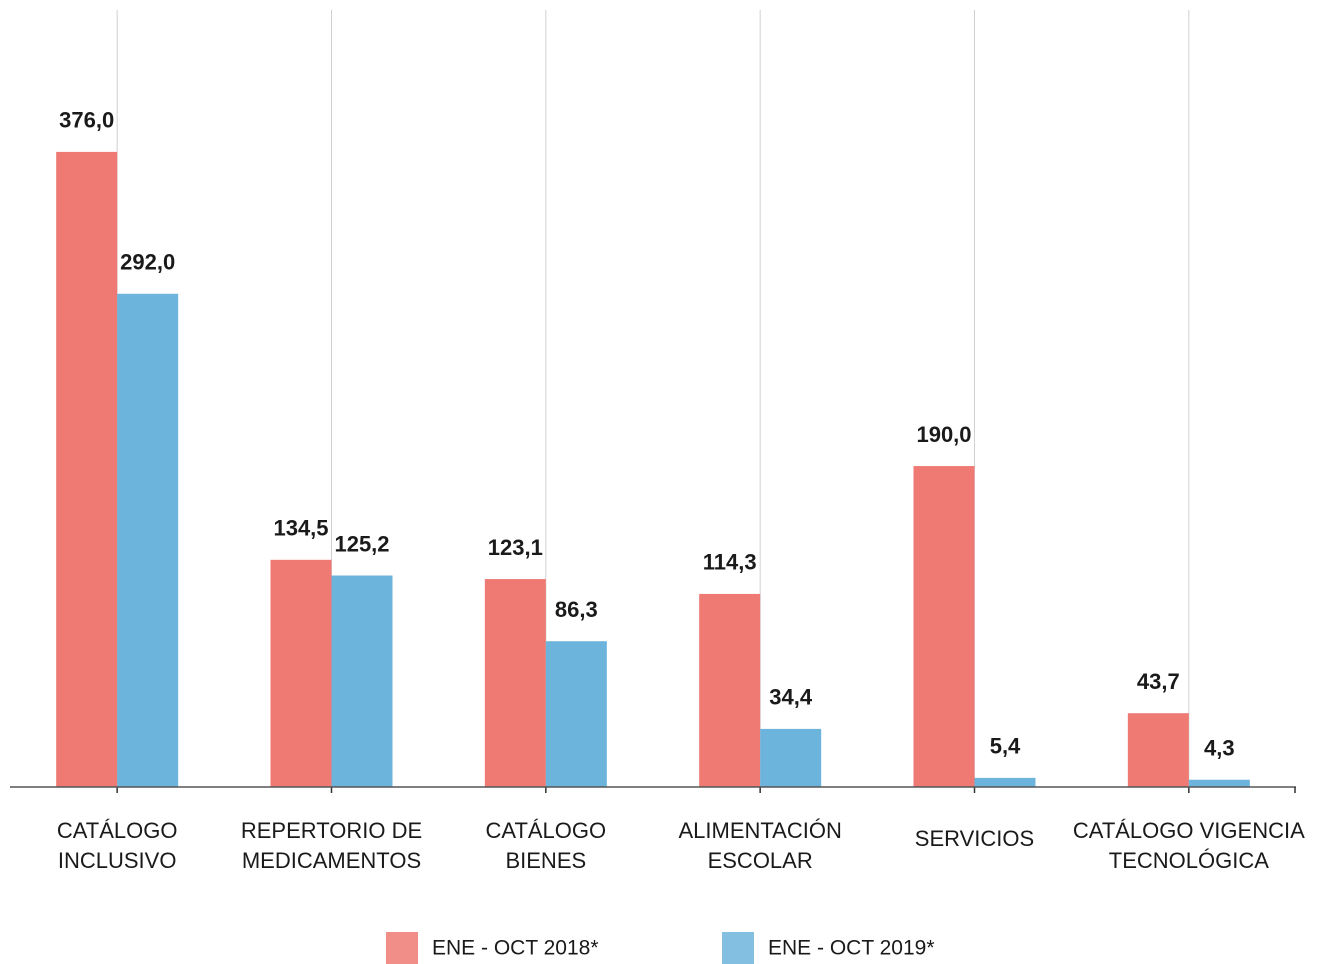 The image size is (1319, 964). Describe the element at coordinates (331, 860) in the screenshot. I see `x-tick-label-line: MEDICAMENTOS` at that location.